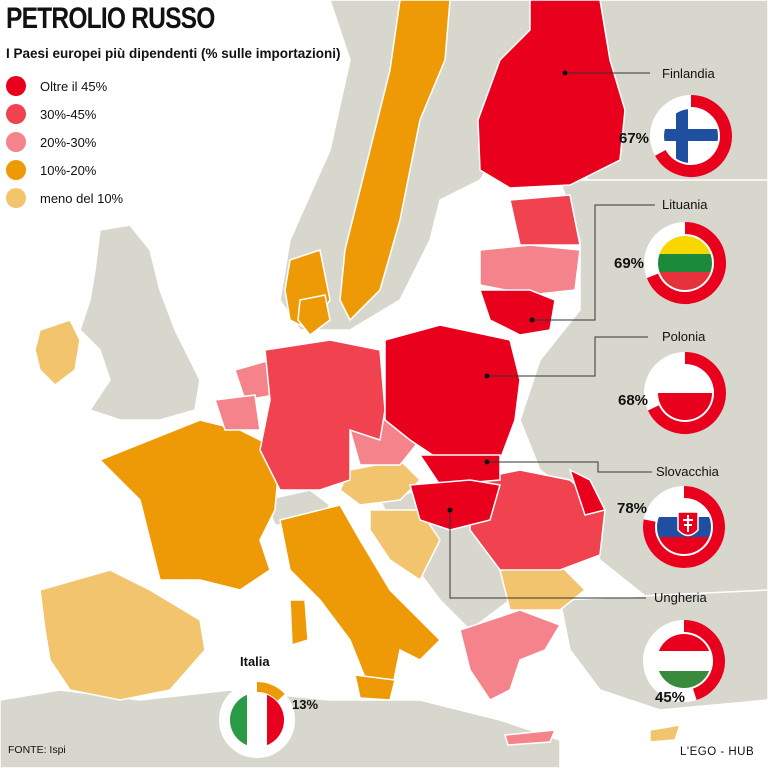 The width and height of the screenshot is (768, 768). Describe the element at coordinates (37, 750) in the screenshot. I see `source-note: FONTE: Ispi` at that location.